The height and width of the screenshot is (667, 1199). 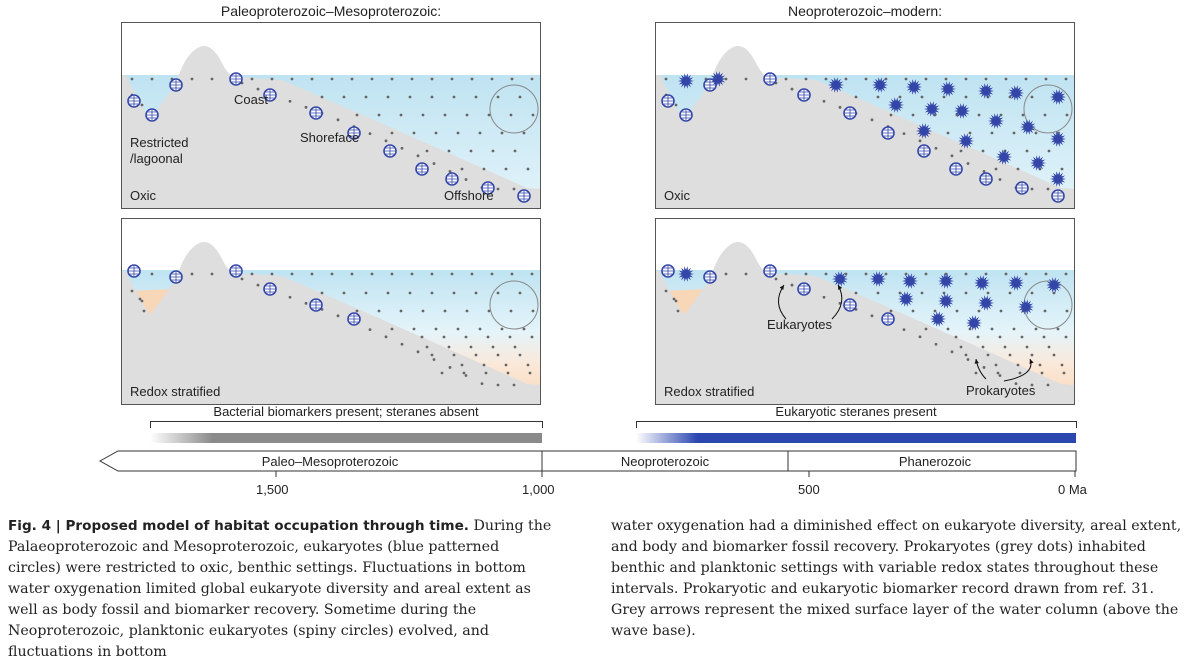 I want to click on timeline-segment-paleo-meso: Paleo–Mesoproterozoic, so click(x=330, y=461).